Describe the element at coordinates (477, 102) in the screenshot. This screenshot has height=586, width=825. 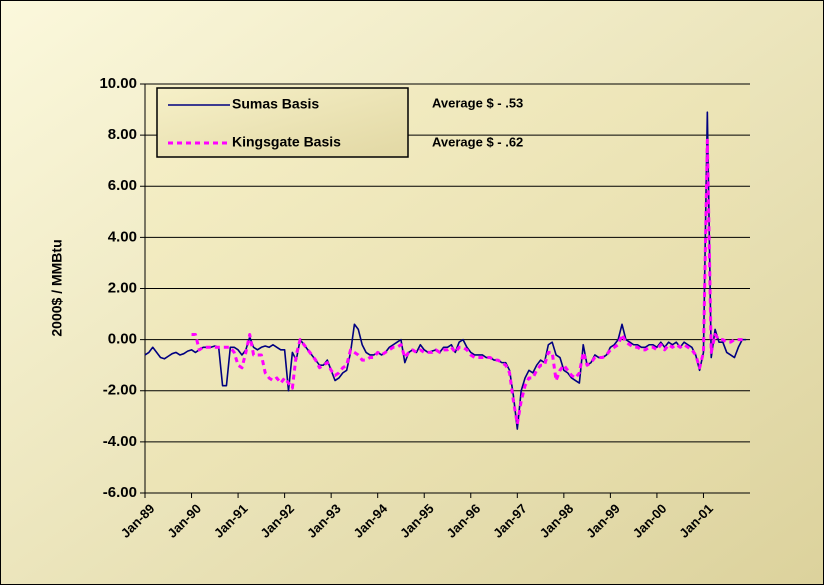
I see `annotation: Average $ - .53` at that location.